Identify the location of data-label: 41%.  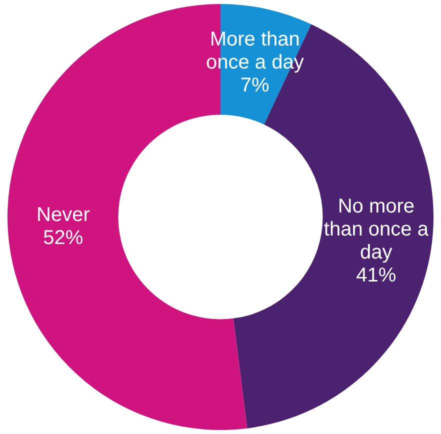
(376, 275).